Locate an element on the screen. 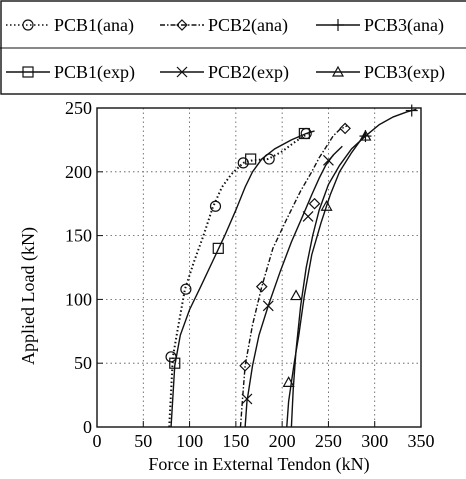 The height and width of the screenshot is (479, 466). x-tick-label: 50 is located at coordinates (143, 441).